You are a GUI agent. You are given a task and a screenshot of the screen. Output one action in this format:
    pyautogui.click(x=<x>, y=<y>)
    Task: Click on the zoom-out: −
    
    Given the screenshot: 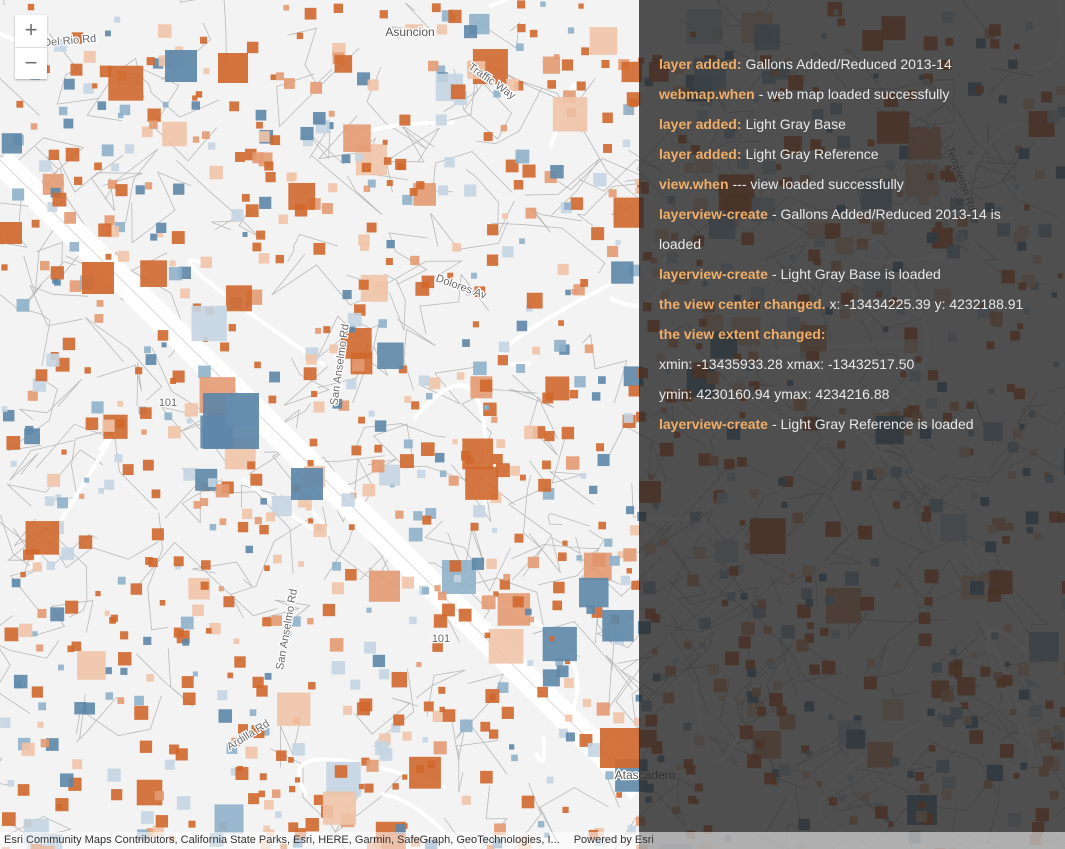 What is the action you would take?
    pyautogui.click(x=31, y=63)
    